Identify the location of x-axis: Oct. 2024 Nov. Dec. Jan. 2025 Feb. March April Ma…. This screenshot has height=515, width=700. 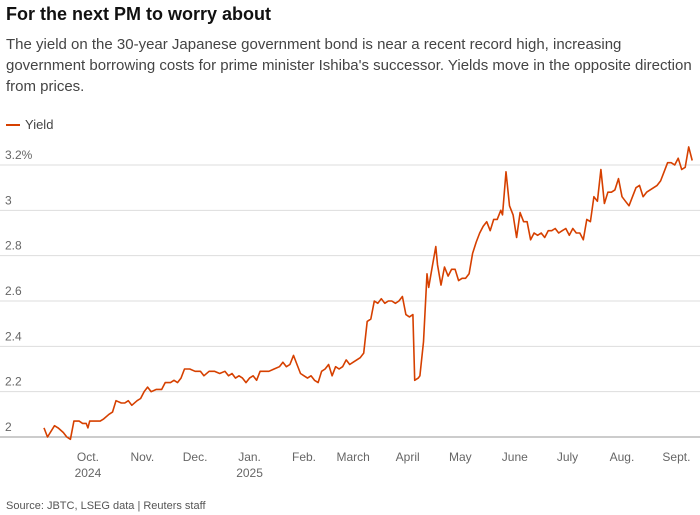
(383, 465).